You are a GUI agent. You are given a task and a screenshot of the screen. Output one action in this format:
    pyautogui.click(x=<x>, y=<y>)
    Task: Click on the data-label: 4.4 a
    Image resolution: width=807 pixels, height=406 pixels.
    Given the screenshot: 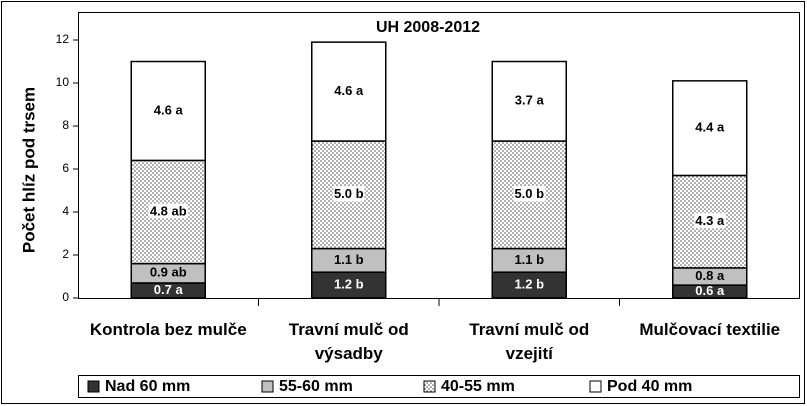 What is the action you would take?
    pyautogui.click(x=710, y=127)
    